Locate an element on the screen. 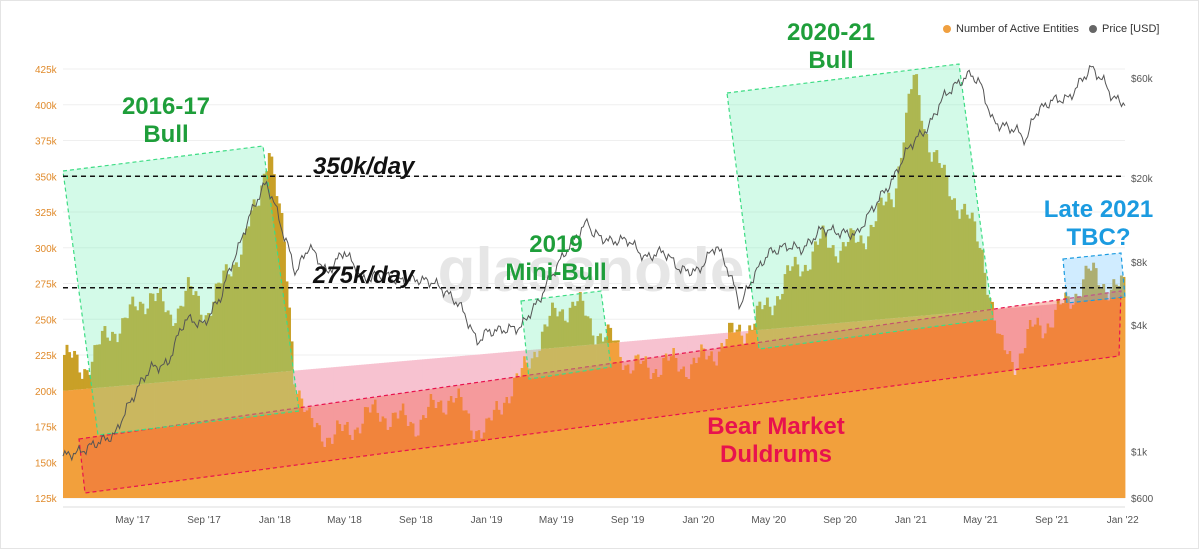  x-tick-label: Jan '21 is located at coordinates (911, 520).